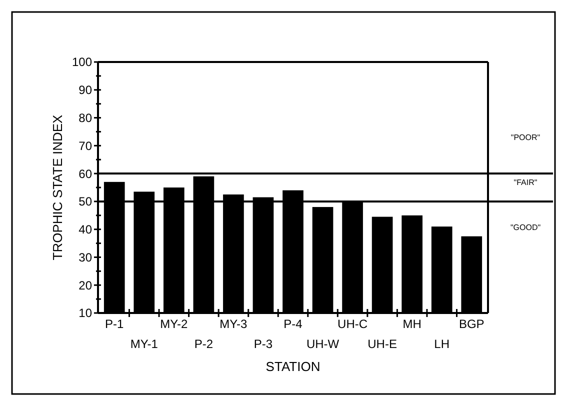 This screenshot has height=406, width=567. What do you see at coordinates (525, 227) in the screenshot?
I see `text: "GOOD"` at bounding box center [525, 227].